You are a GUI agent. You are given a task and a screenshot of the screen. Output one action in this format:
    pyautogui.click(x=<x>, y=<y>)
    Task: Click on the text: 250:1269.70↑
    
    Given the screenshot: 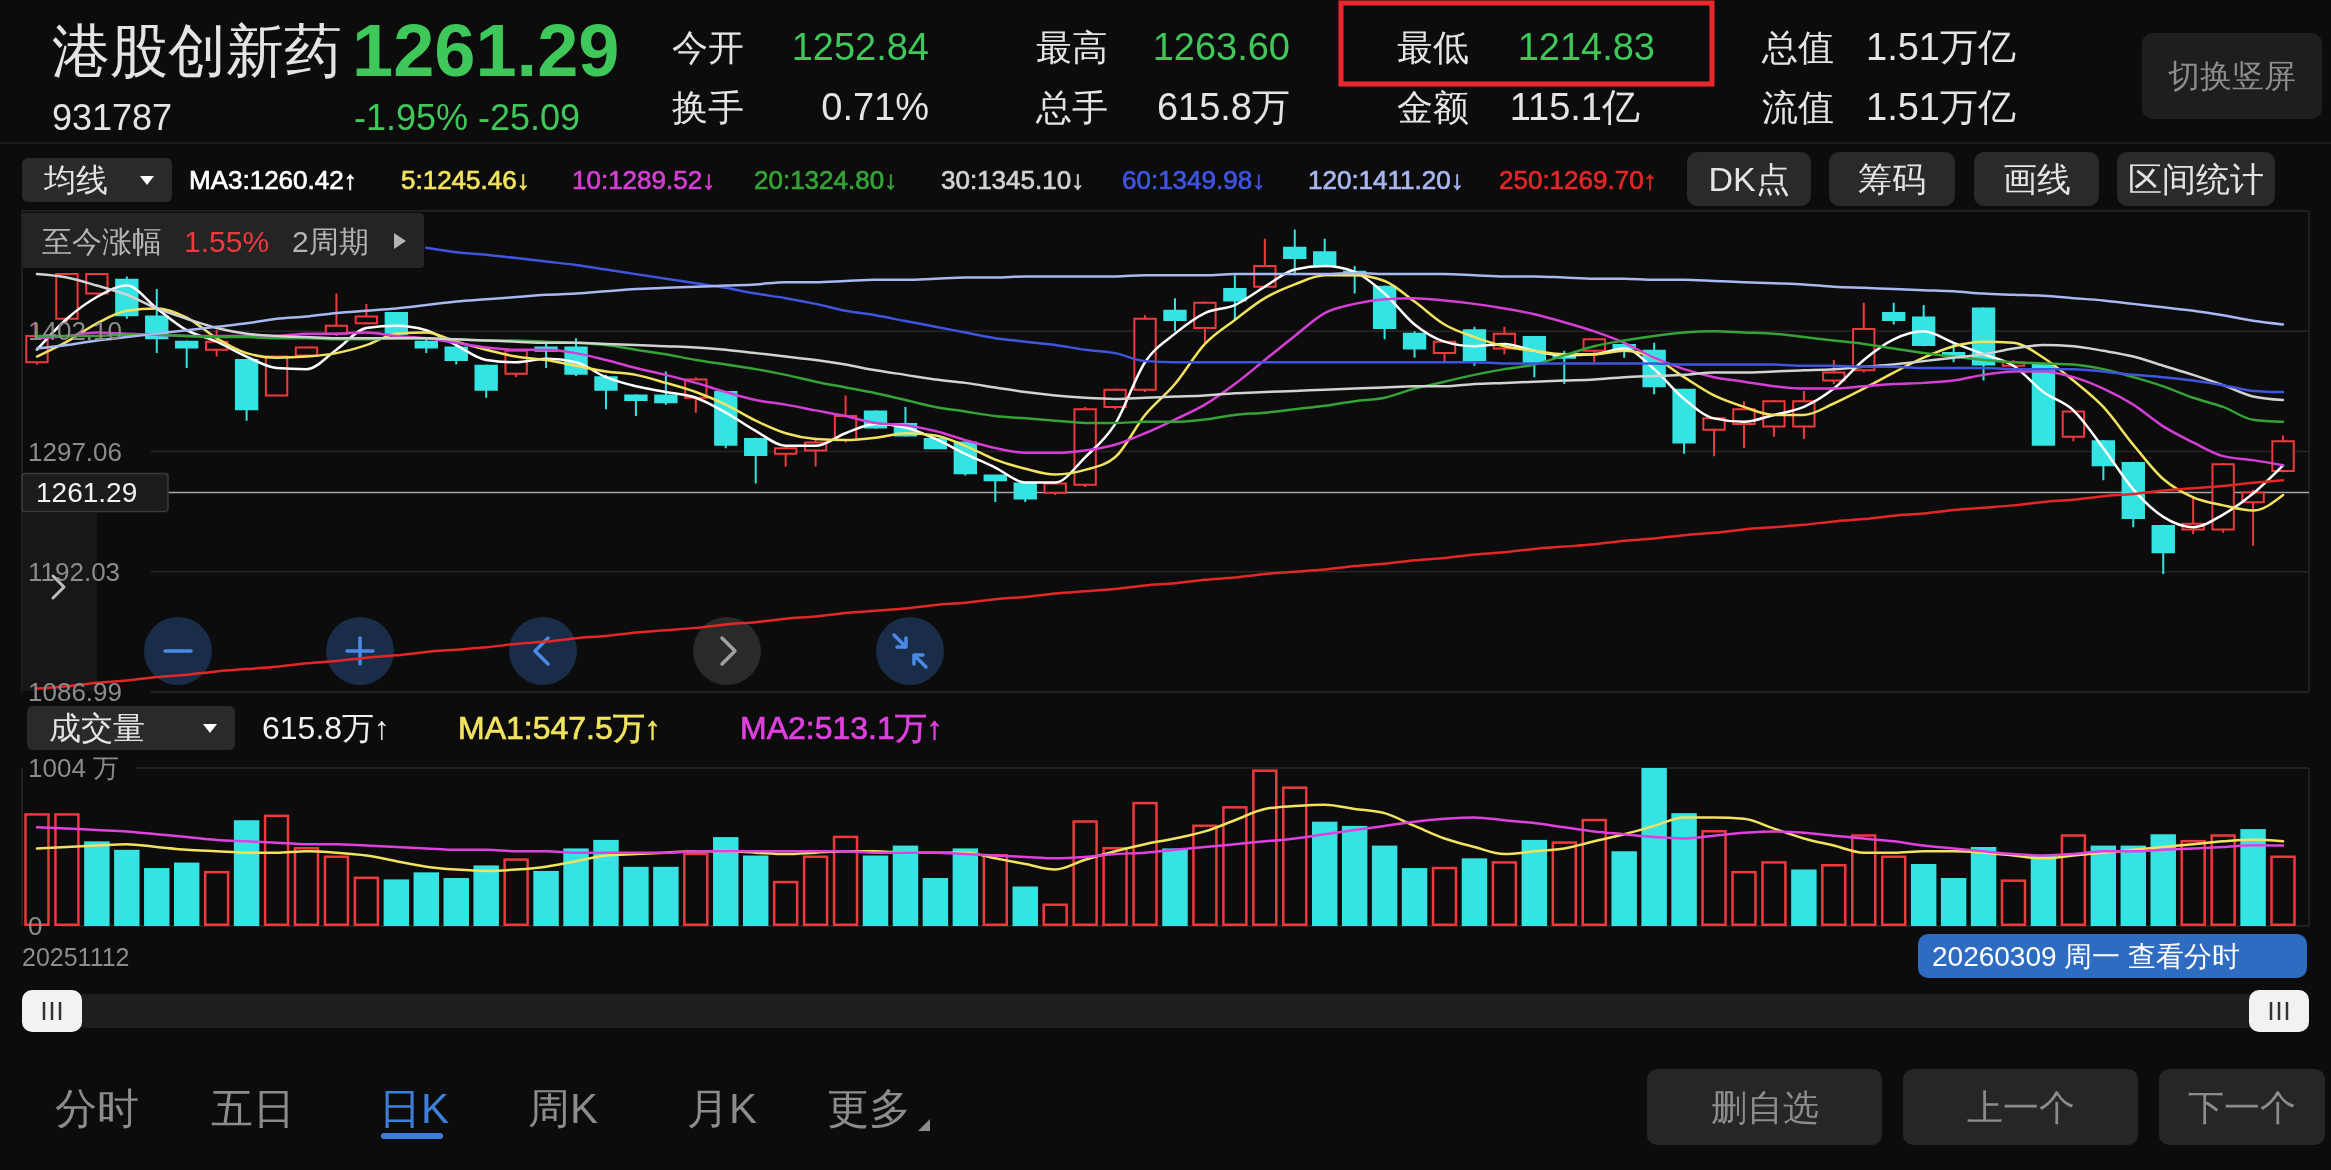 What is the action you would take?
    pyautogui.click(x=1578, y=180)
    